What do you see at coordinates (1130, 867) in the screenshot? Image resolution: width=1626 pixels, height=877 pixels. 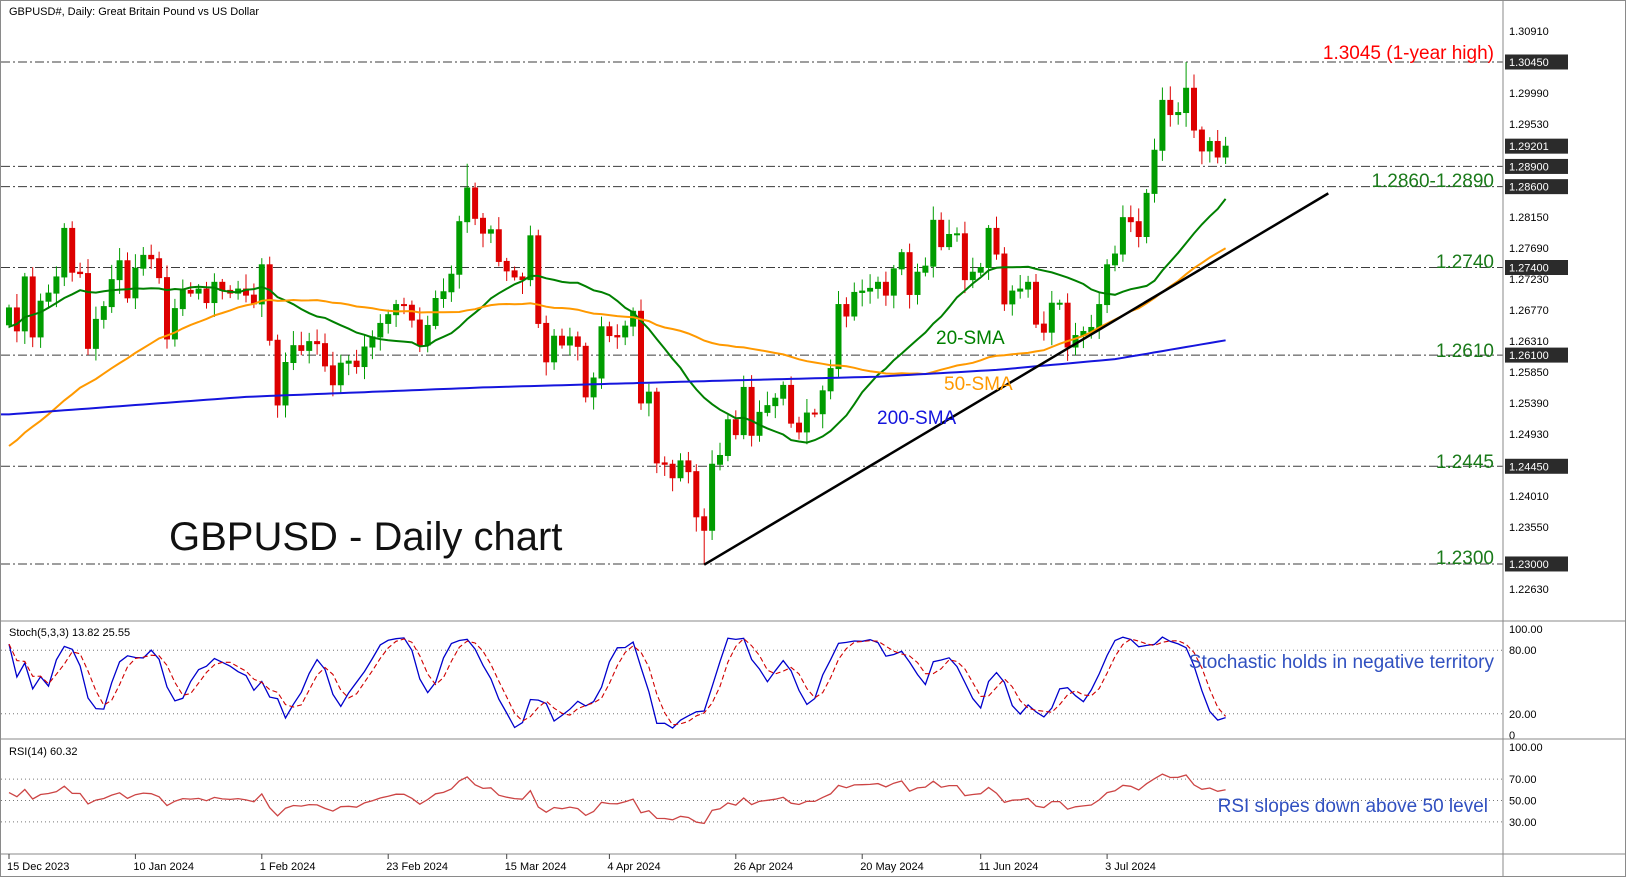 I see `time-axis-label: 3 Jul 2024` at bounding box center [1130, 867].